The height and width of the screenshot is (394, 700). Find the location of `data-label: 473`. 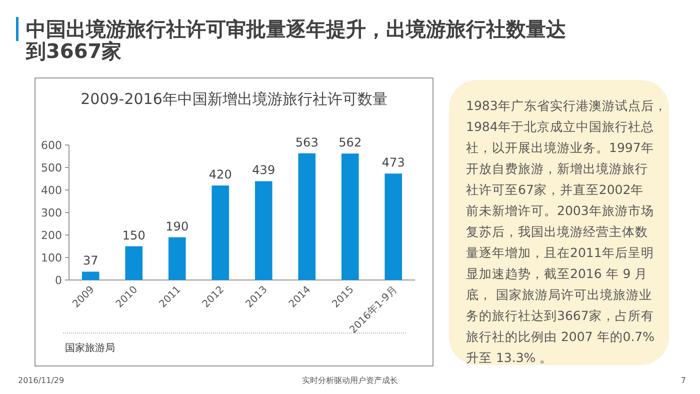

data-label: 473 is located at coordinates (393, 163).